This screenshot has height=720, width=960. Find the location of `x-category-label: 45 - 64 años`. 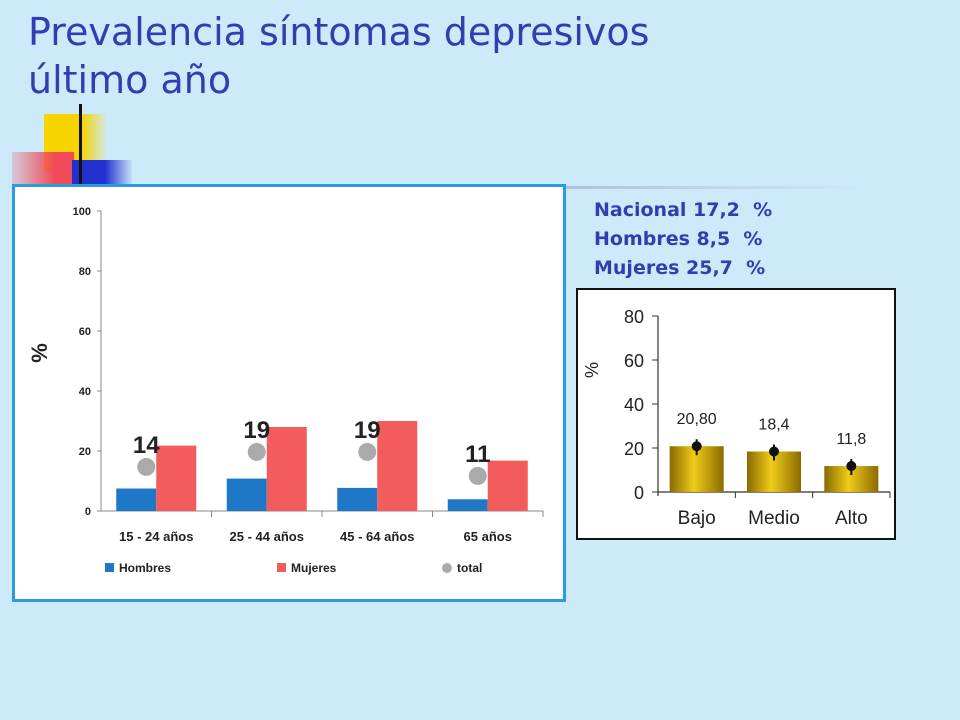

x-category-label: 45 - 64 años is located at coordinates (377, 536).